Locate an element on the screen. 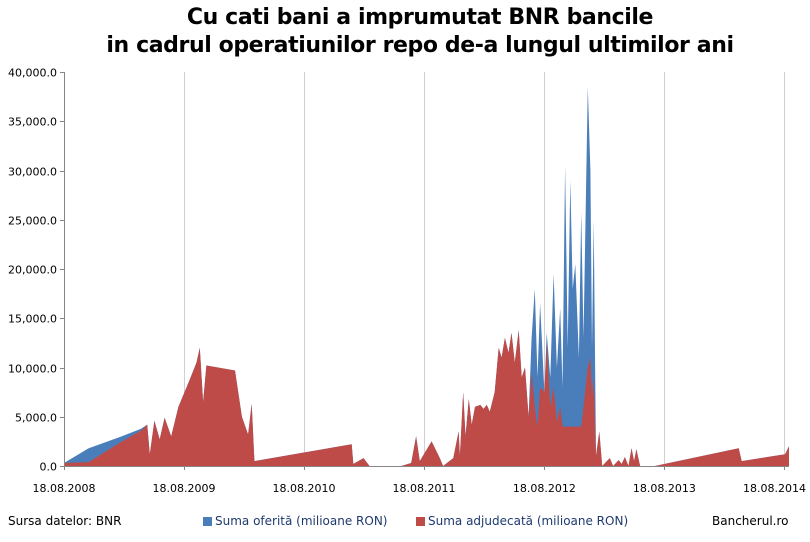  y-tick-label: 15,000.0 is located at coordinates (32, 319).